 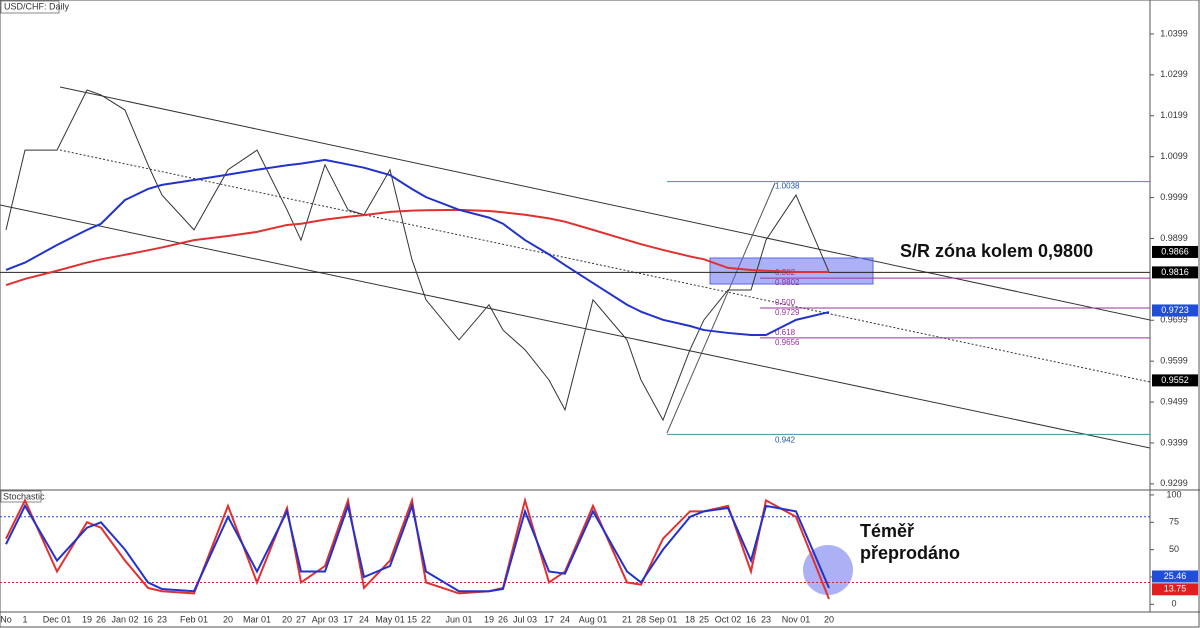 What do you see at coordinates (37, 6) in the screenshot?
I see `chart-title: USD/CHF: Daily` at bounding box center [37, 6].